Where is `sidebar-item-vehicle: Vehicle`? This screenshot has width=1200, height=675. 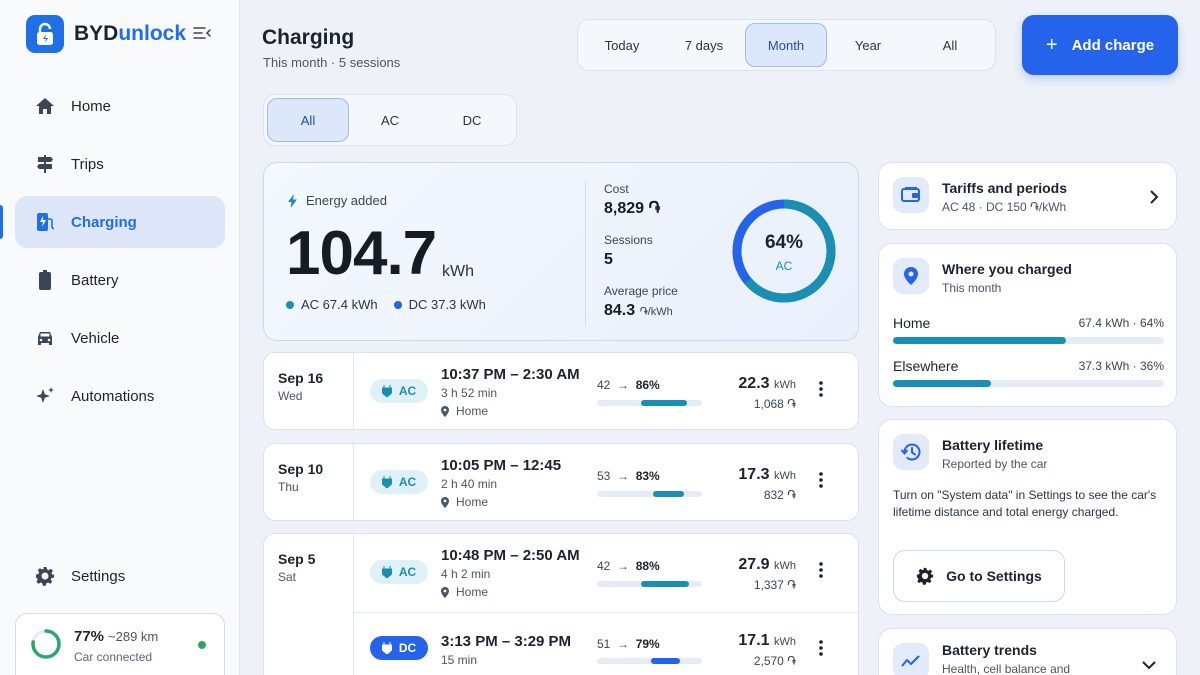 sidebar-item-vehicle: Vehicle is located at coordinates (120, 338).